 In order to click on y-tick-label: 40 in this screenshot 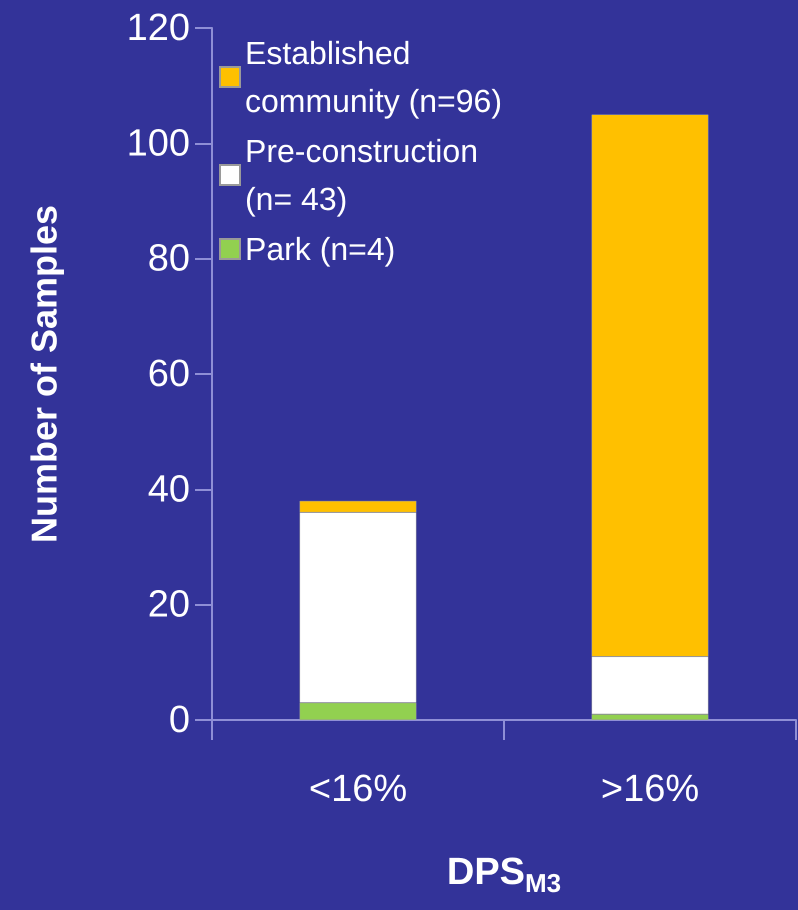, I will do `click(169, 489)`.